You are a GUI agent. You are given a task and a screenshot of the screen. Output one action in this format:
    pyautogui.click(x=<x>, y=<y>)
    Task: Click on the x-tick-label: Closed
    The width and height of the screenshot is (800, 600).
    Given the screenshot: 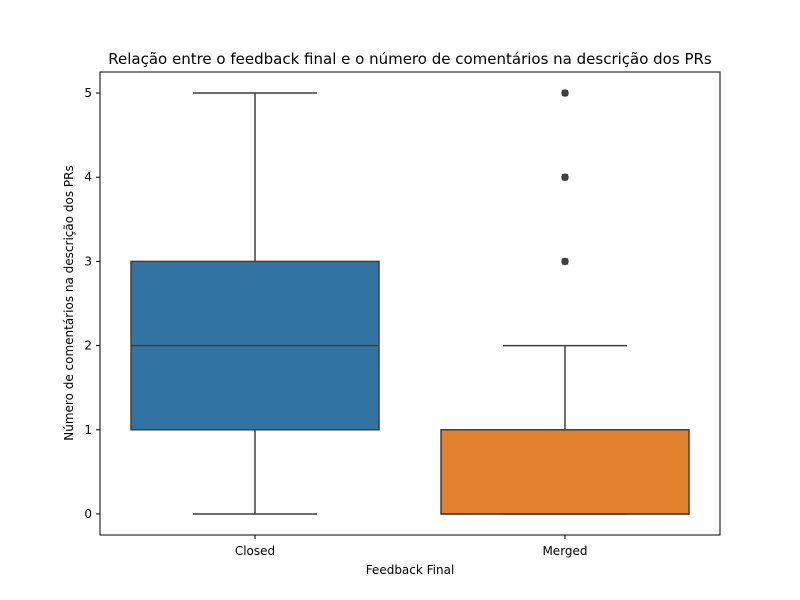 What is the action you would take?
    pyautogui.click(x=255, y=551)
    